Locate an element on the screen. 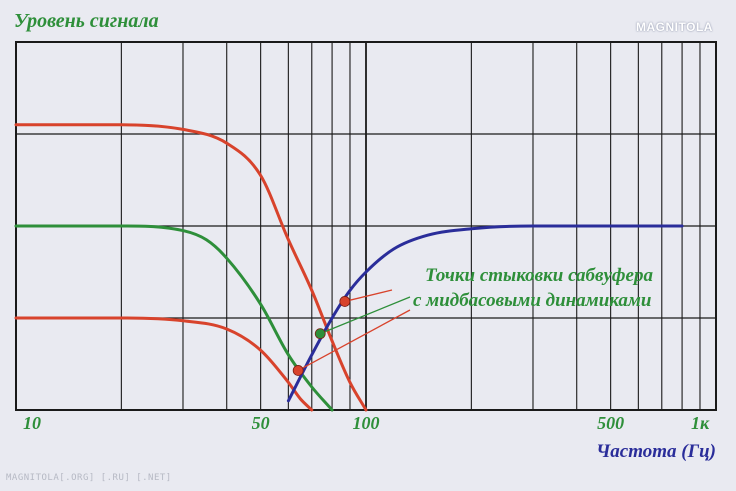 The height and width of the screenshot is (491, 736). x-tick-label: 100 is located at coordinates (366, 423).